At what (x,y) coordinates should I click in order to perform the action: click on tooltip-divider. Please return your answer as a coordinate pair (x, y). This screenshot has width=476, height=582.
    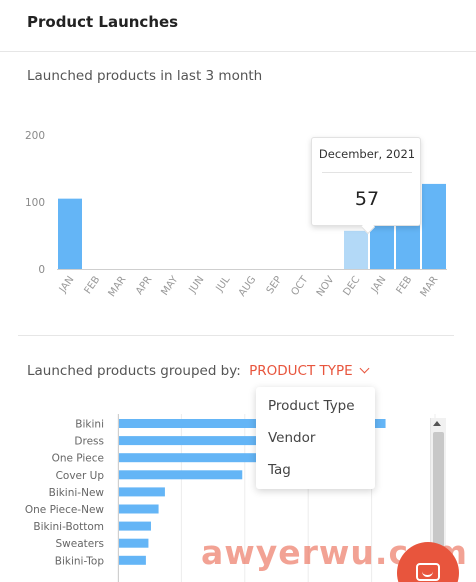
    Looking at the image, I should click on (367, 172).